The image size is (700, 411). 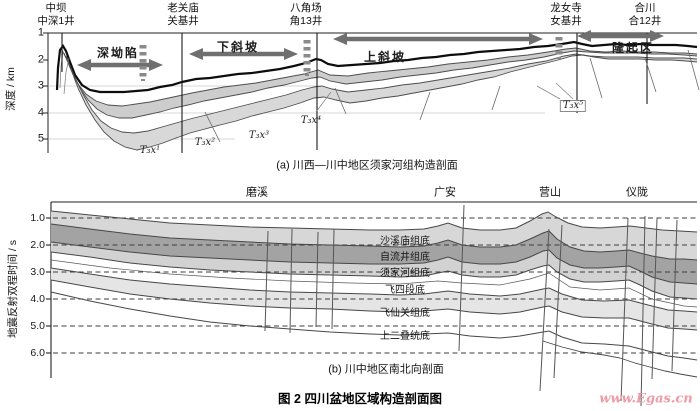 I want to click on zone-label-depression: 深坳陷, so click(x=118, y=53).